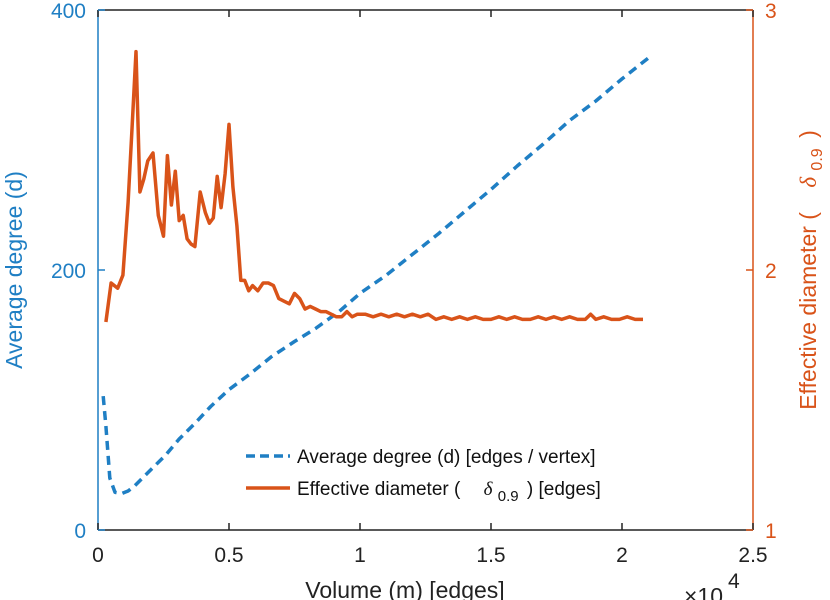 This screenshot has width=830, height=600. I want to click on y-right-label-prefix: Effective diameter (, so click(808, 311).